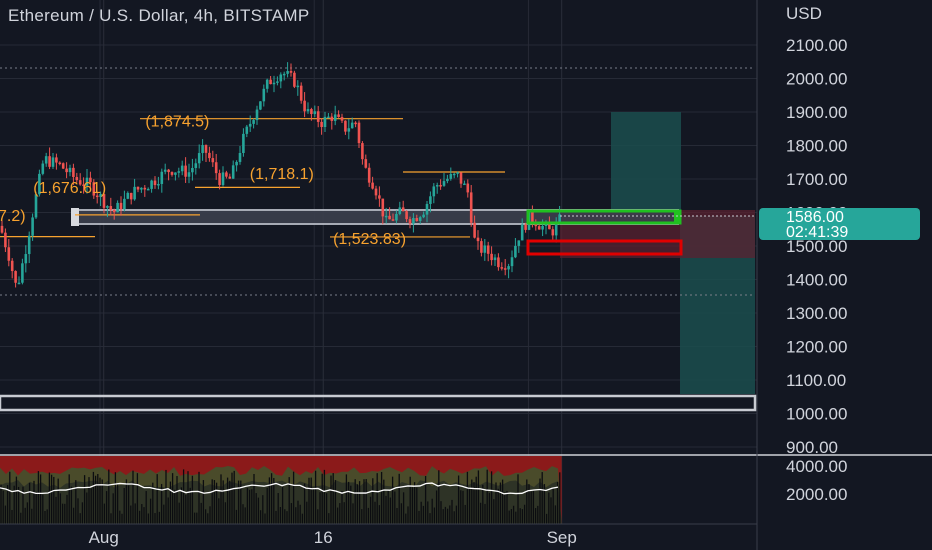 The width and height of the screenshot is (932, 550). Describe the element at coordinates (816, 280) in the screenshot. I see `price-tick-label: 1400.00` at that location.